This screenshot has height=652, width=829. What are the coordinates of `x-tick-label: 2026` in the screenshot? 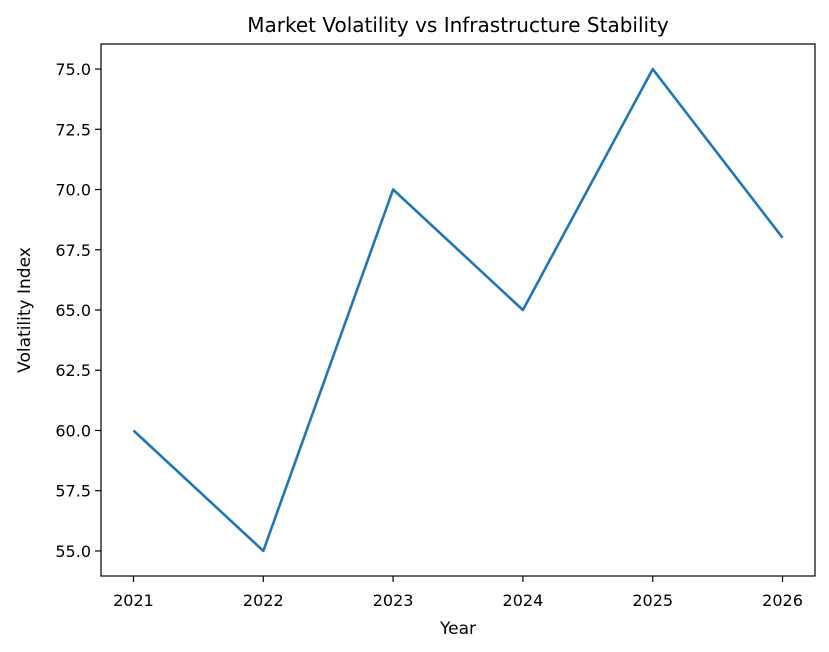 It's located at (782, 600).